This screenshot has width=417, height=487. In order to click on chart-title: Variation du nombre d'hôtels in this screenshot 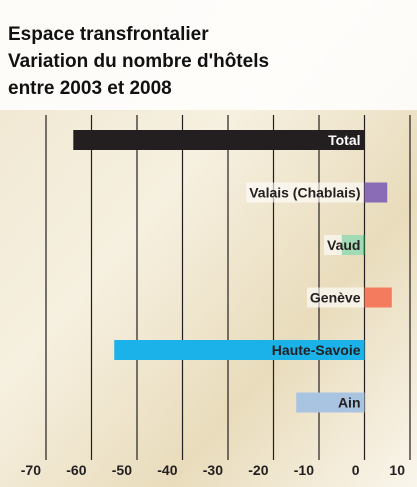, I will do `click(138, 61)`.